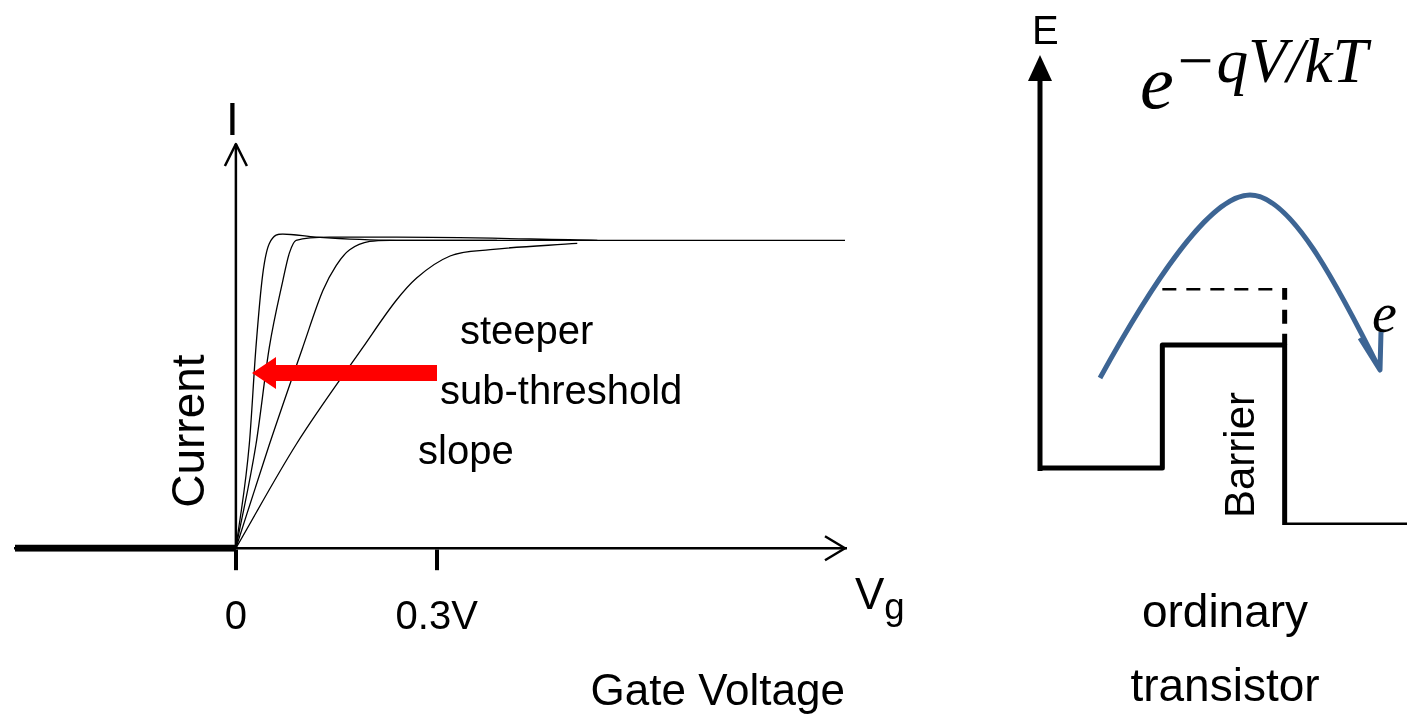 This screenshot has width=1410, height=725. Describe the element at coordinates (550, 390) in the screenshot. I see `annotation: steeper sub-threshold slope` at that location.